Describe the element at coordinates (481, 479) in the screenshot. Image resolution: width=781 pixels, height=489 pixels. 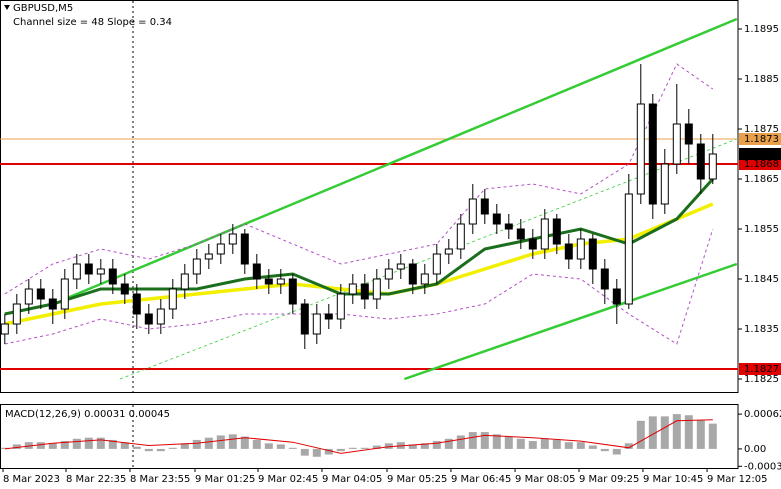
I see `x-tick-label: 9 Mar 06:45` at that location.